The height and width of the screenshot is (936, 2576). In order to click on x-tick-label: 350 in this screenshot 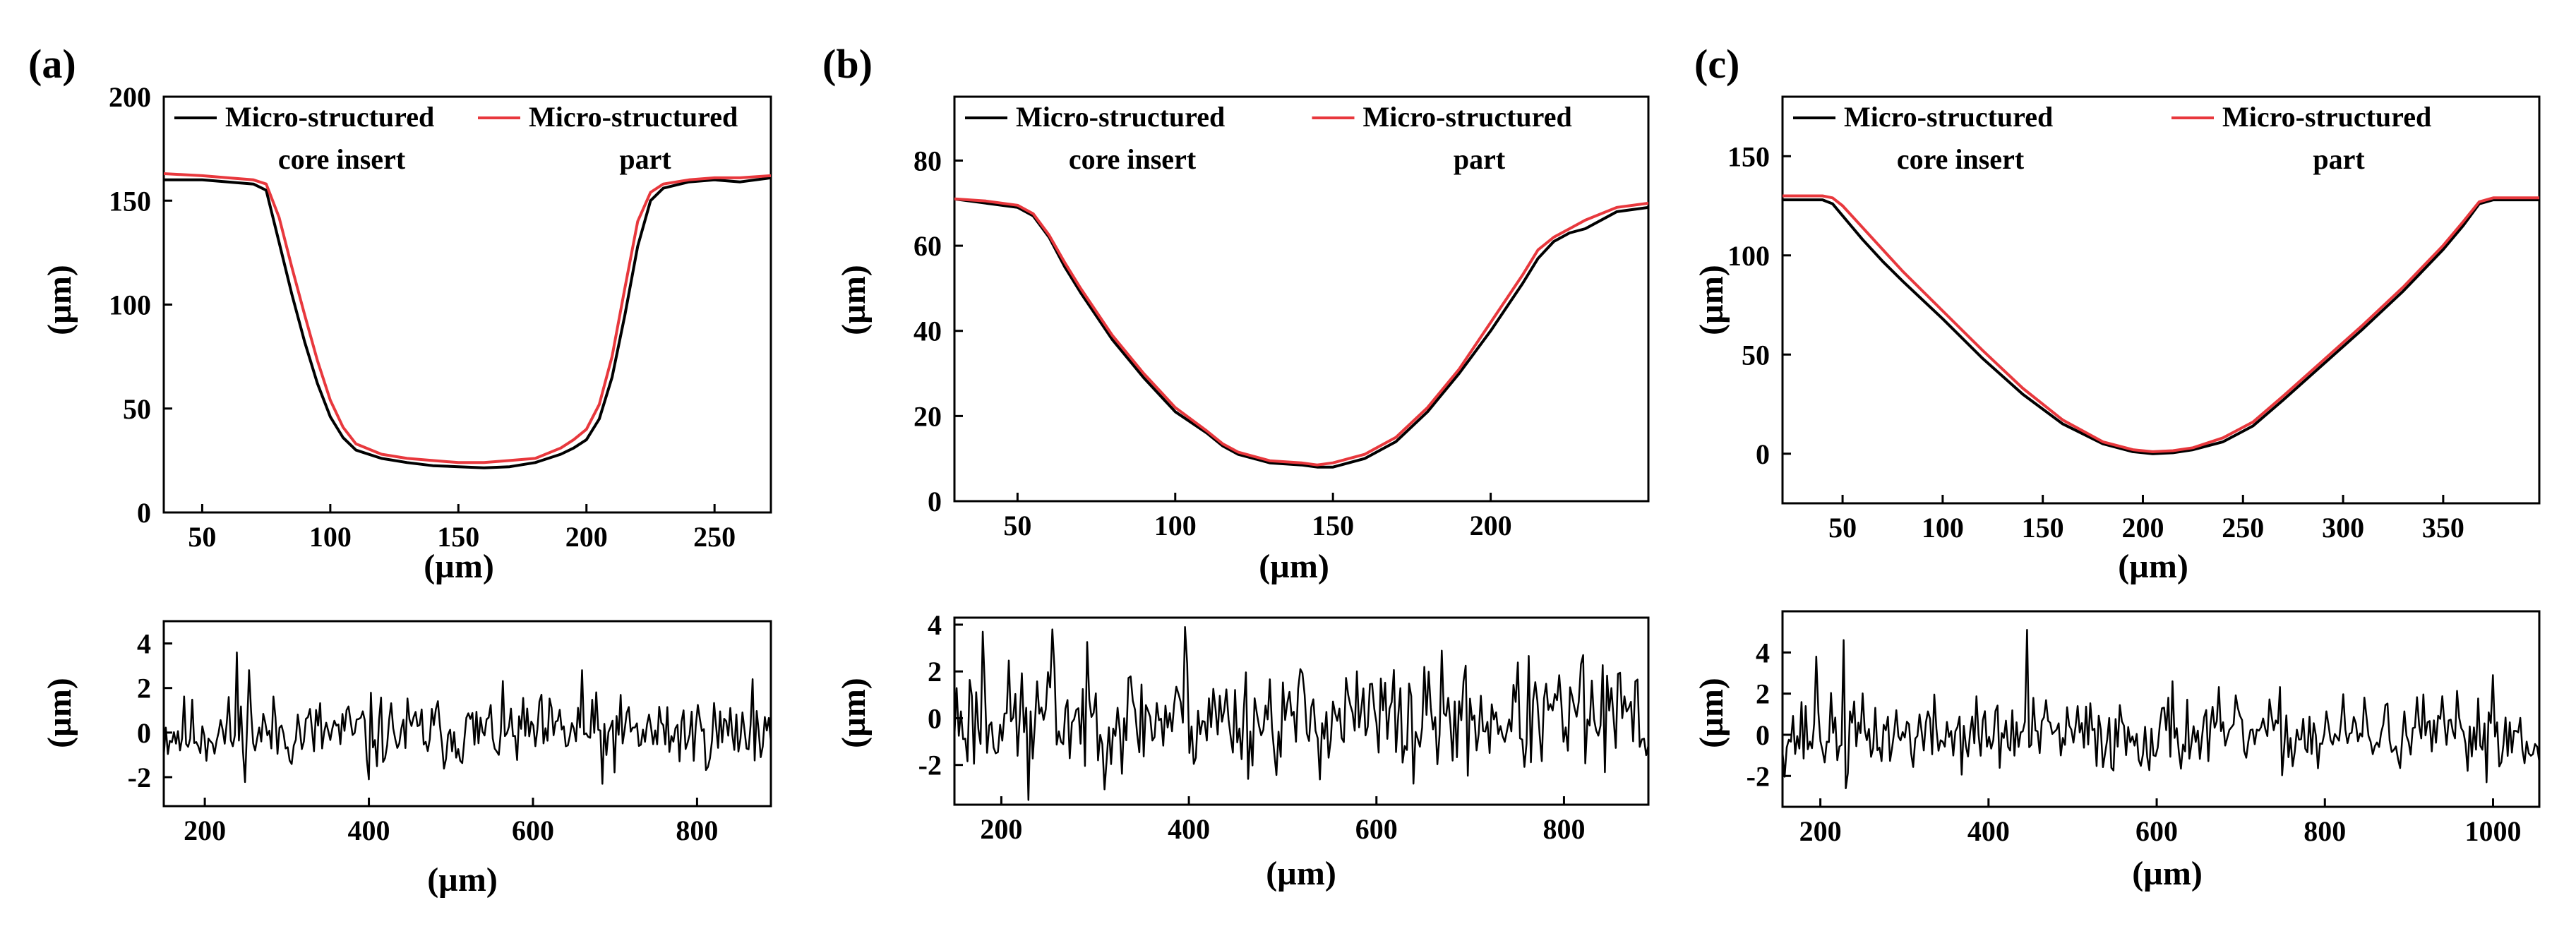, I will do `click(2443, 528)`.